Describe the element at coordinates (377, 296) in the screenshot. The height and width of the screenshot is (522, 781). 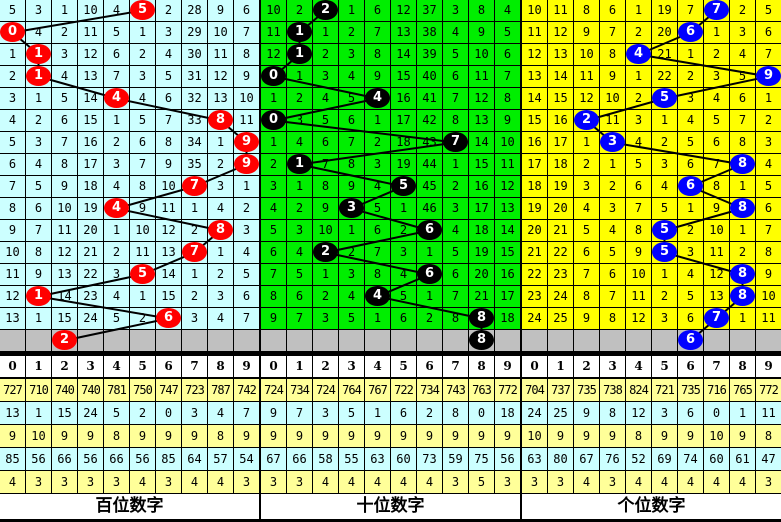
I see `drawn-digit-ball: 4` at that location.